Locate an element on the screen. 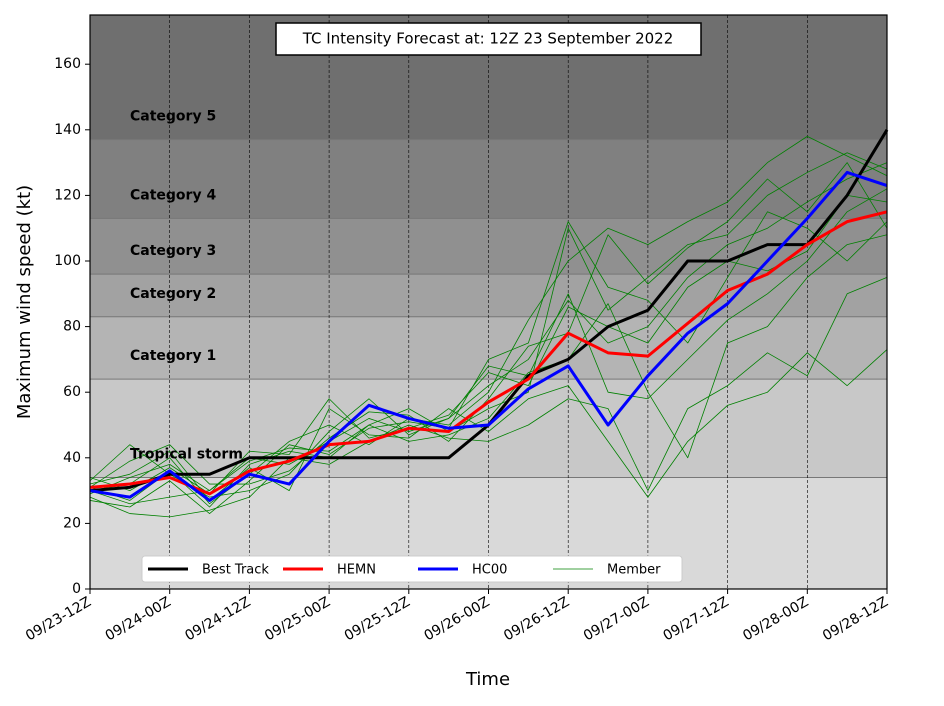 This screenshot has height=706, width=944. y-tick-label: 20 is located at coordinates (72, 523).